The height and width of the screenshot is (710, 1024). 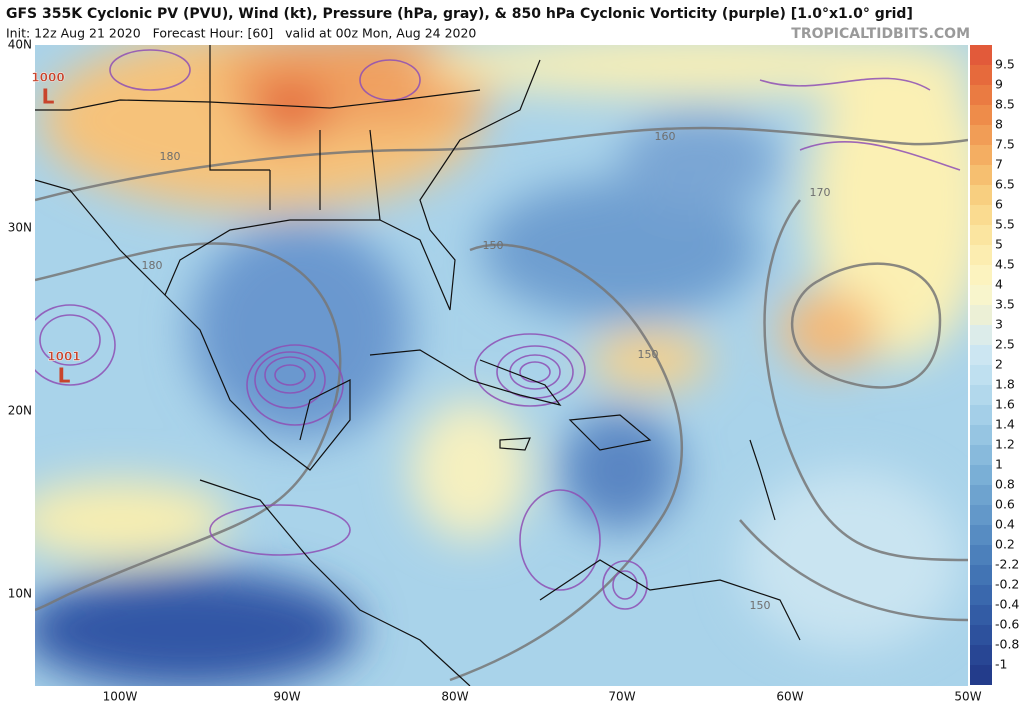 I want to click on lon-label: 70W, so click(x=621, y=697).